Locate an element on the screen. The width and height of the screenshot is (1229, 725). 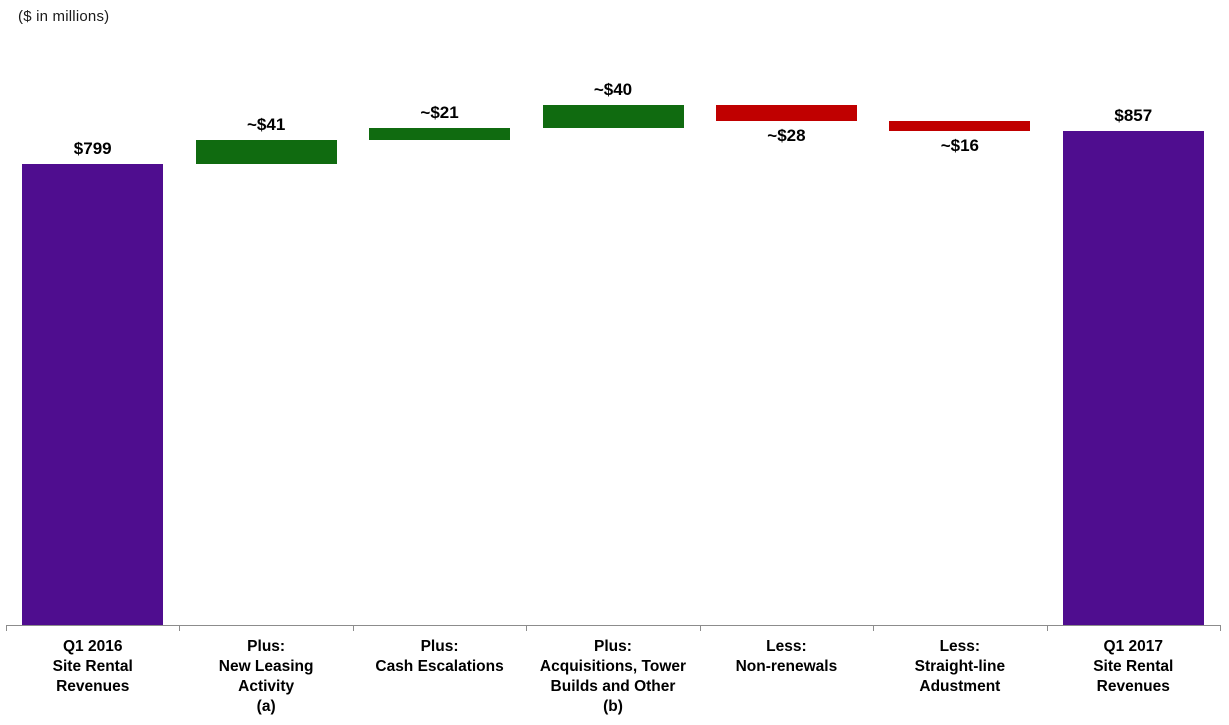
category-label: Plus: Cash Escalations is located at coordinates (439, 656).